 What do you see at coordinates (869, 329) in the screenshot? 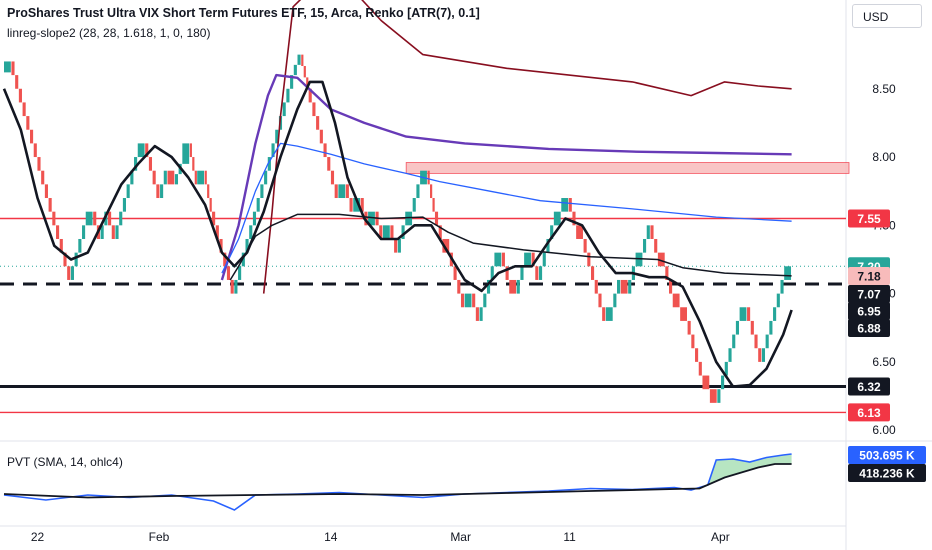
I see `price-label-6.88: 6.88` at bounding box center [869, 329].